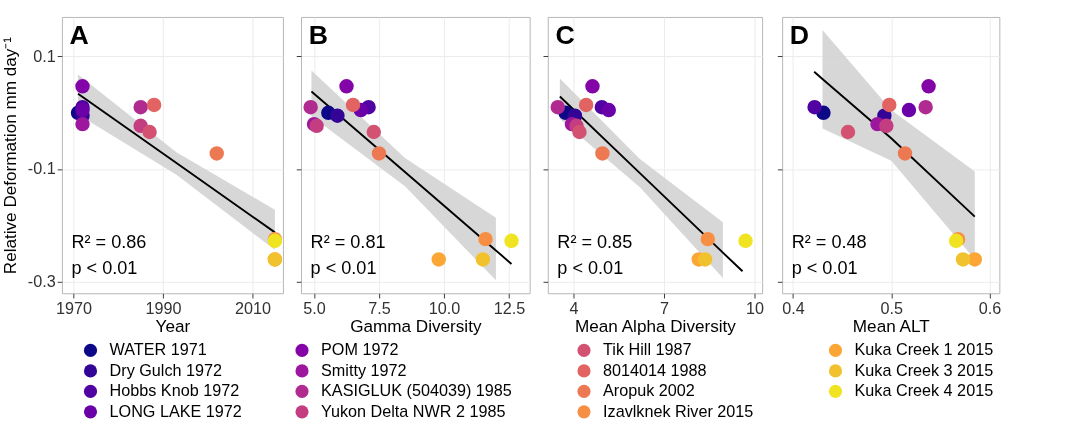 The width and height of the screenshot is (1067, 448). I want to click on x-tick-label: 0.6, so click(990, 307).